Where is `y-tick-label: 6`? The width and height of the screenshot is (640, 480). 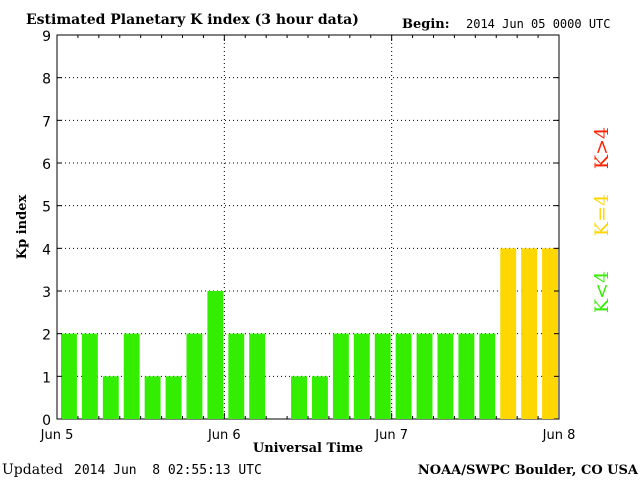 y-tick-label: 6 is located at coordinates (46, 165).